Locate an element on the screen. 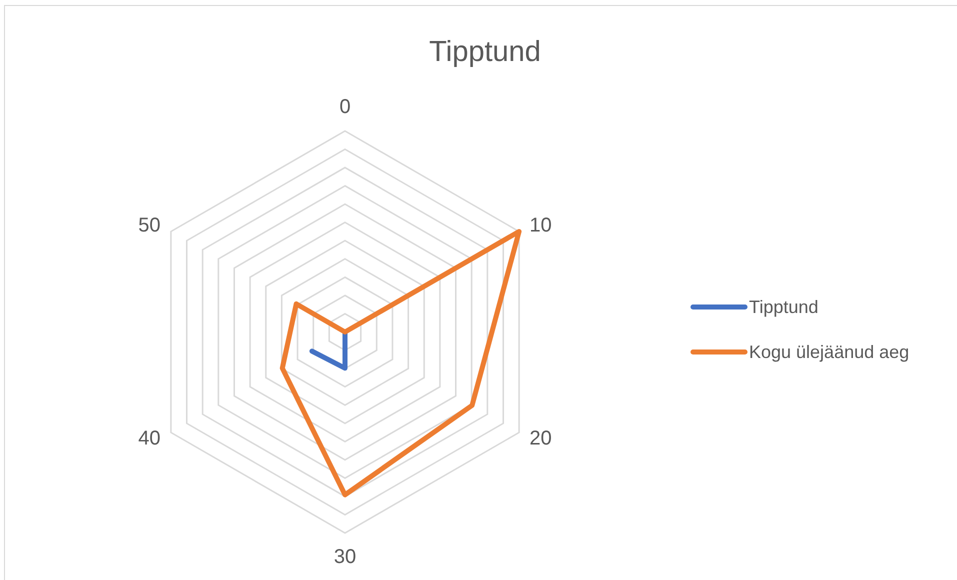 Image resolution: width=957 pixels, height=580 pixels. spoke-label: 50 is located at coordinates (149, 225).